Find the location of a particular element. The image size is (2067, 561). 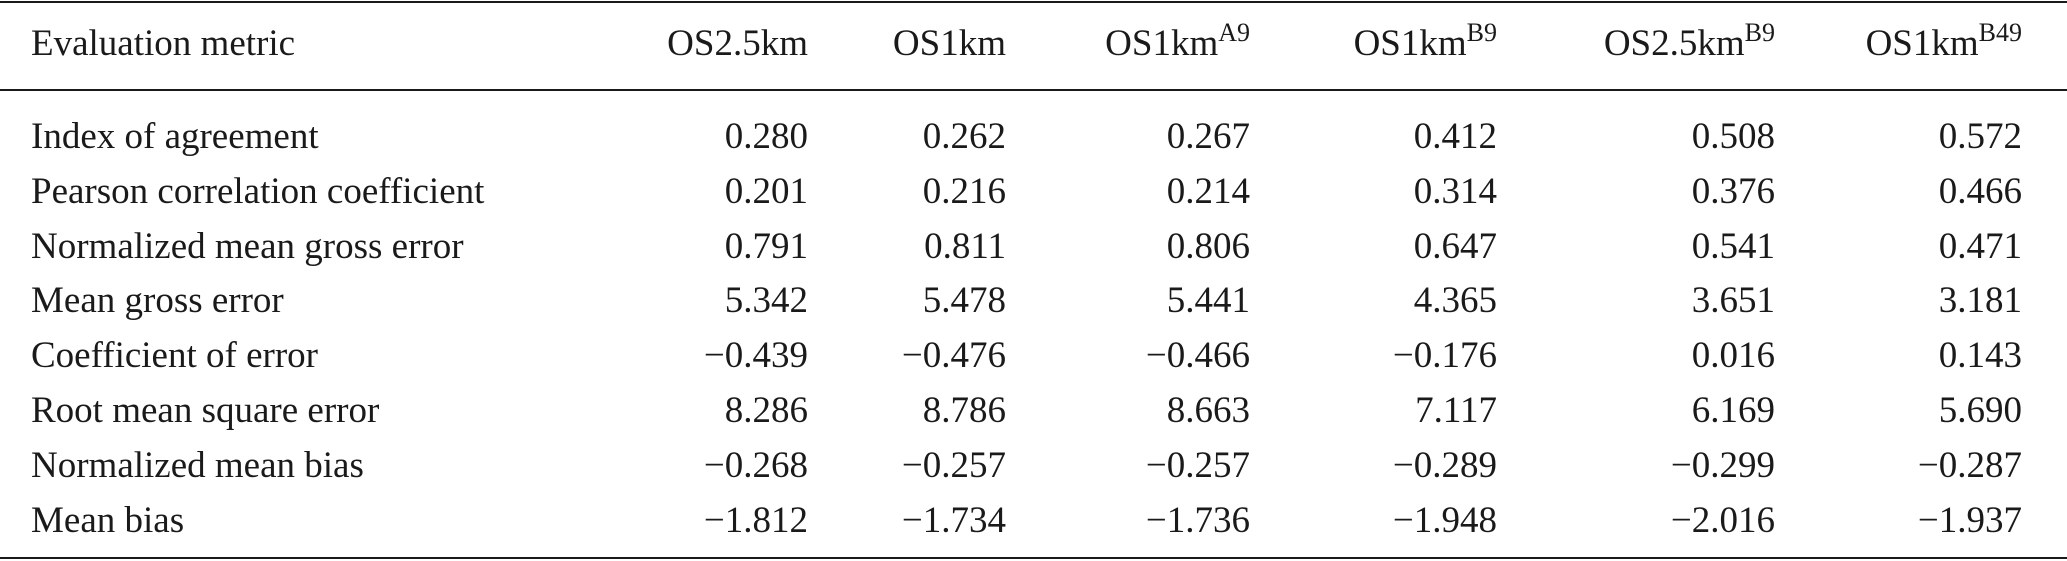

header-metric-label: Evaluation metric is located at coordinates (163, 43).